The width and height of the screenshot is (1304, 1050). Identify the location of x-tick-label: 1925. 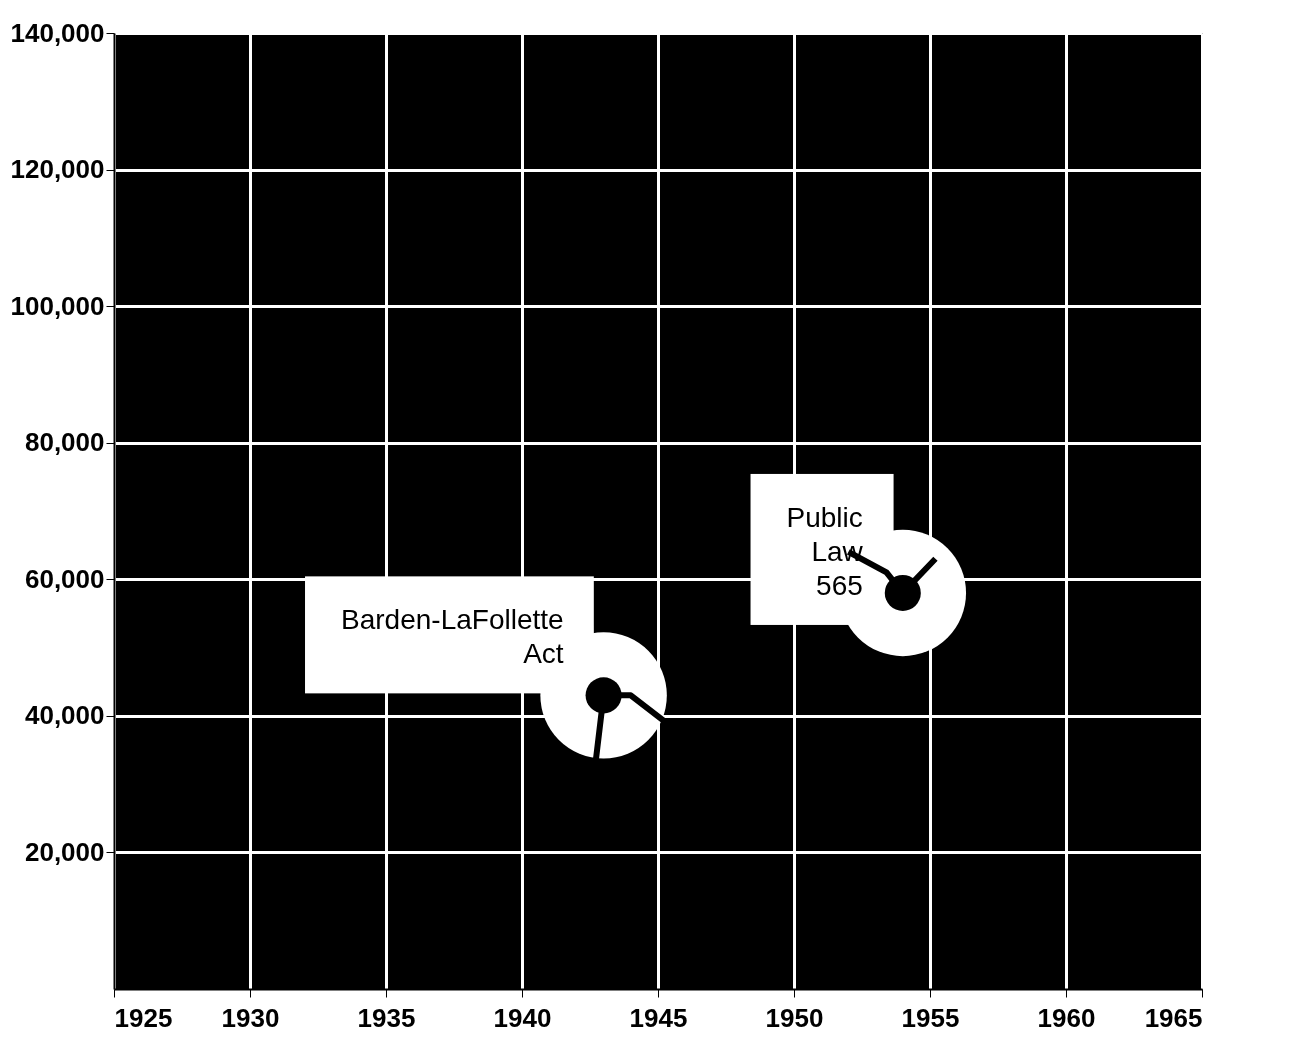
(143, 1017).